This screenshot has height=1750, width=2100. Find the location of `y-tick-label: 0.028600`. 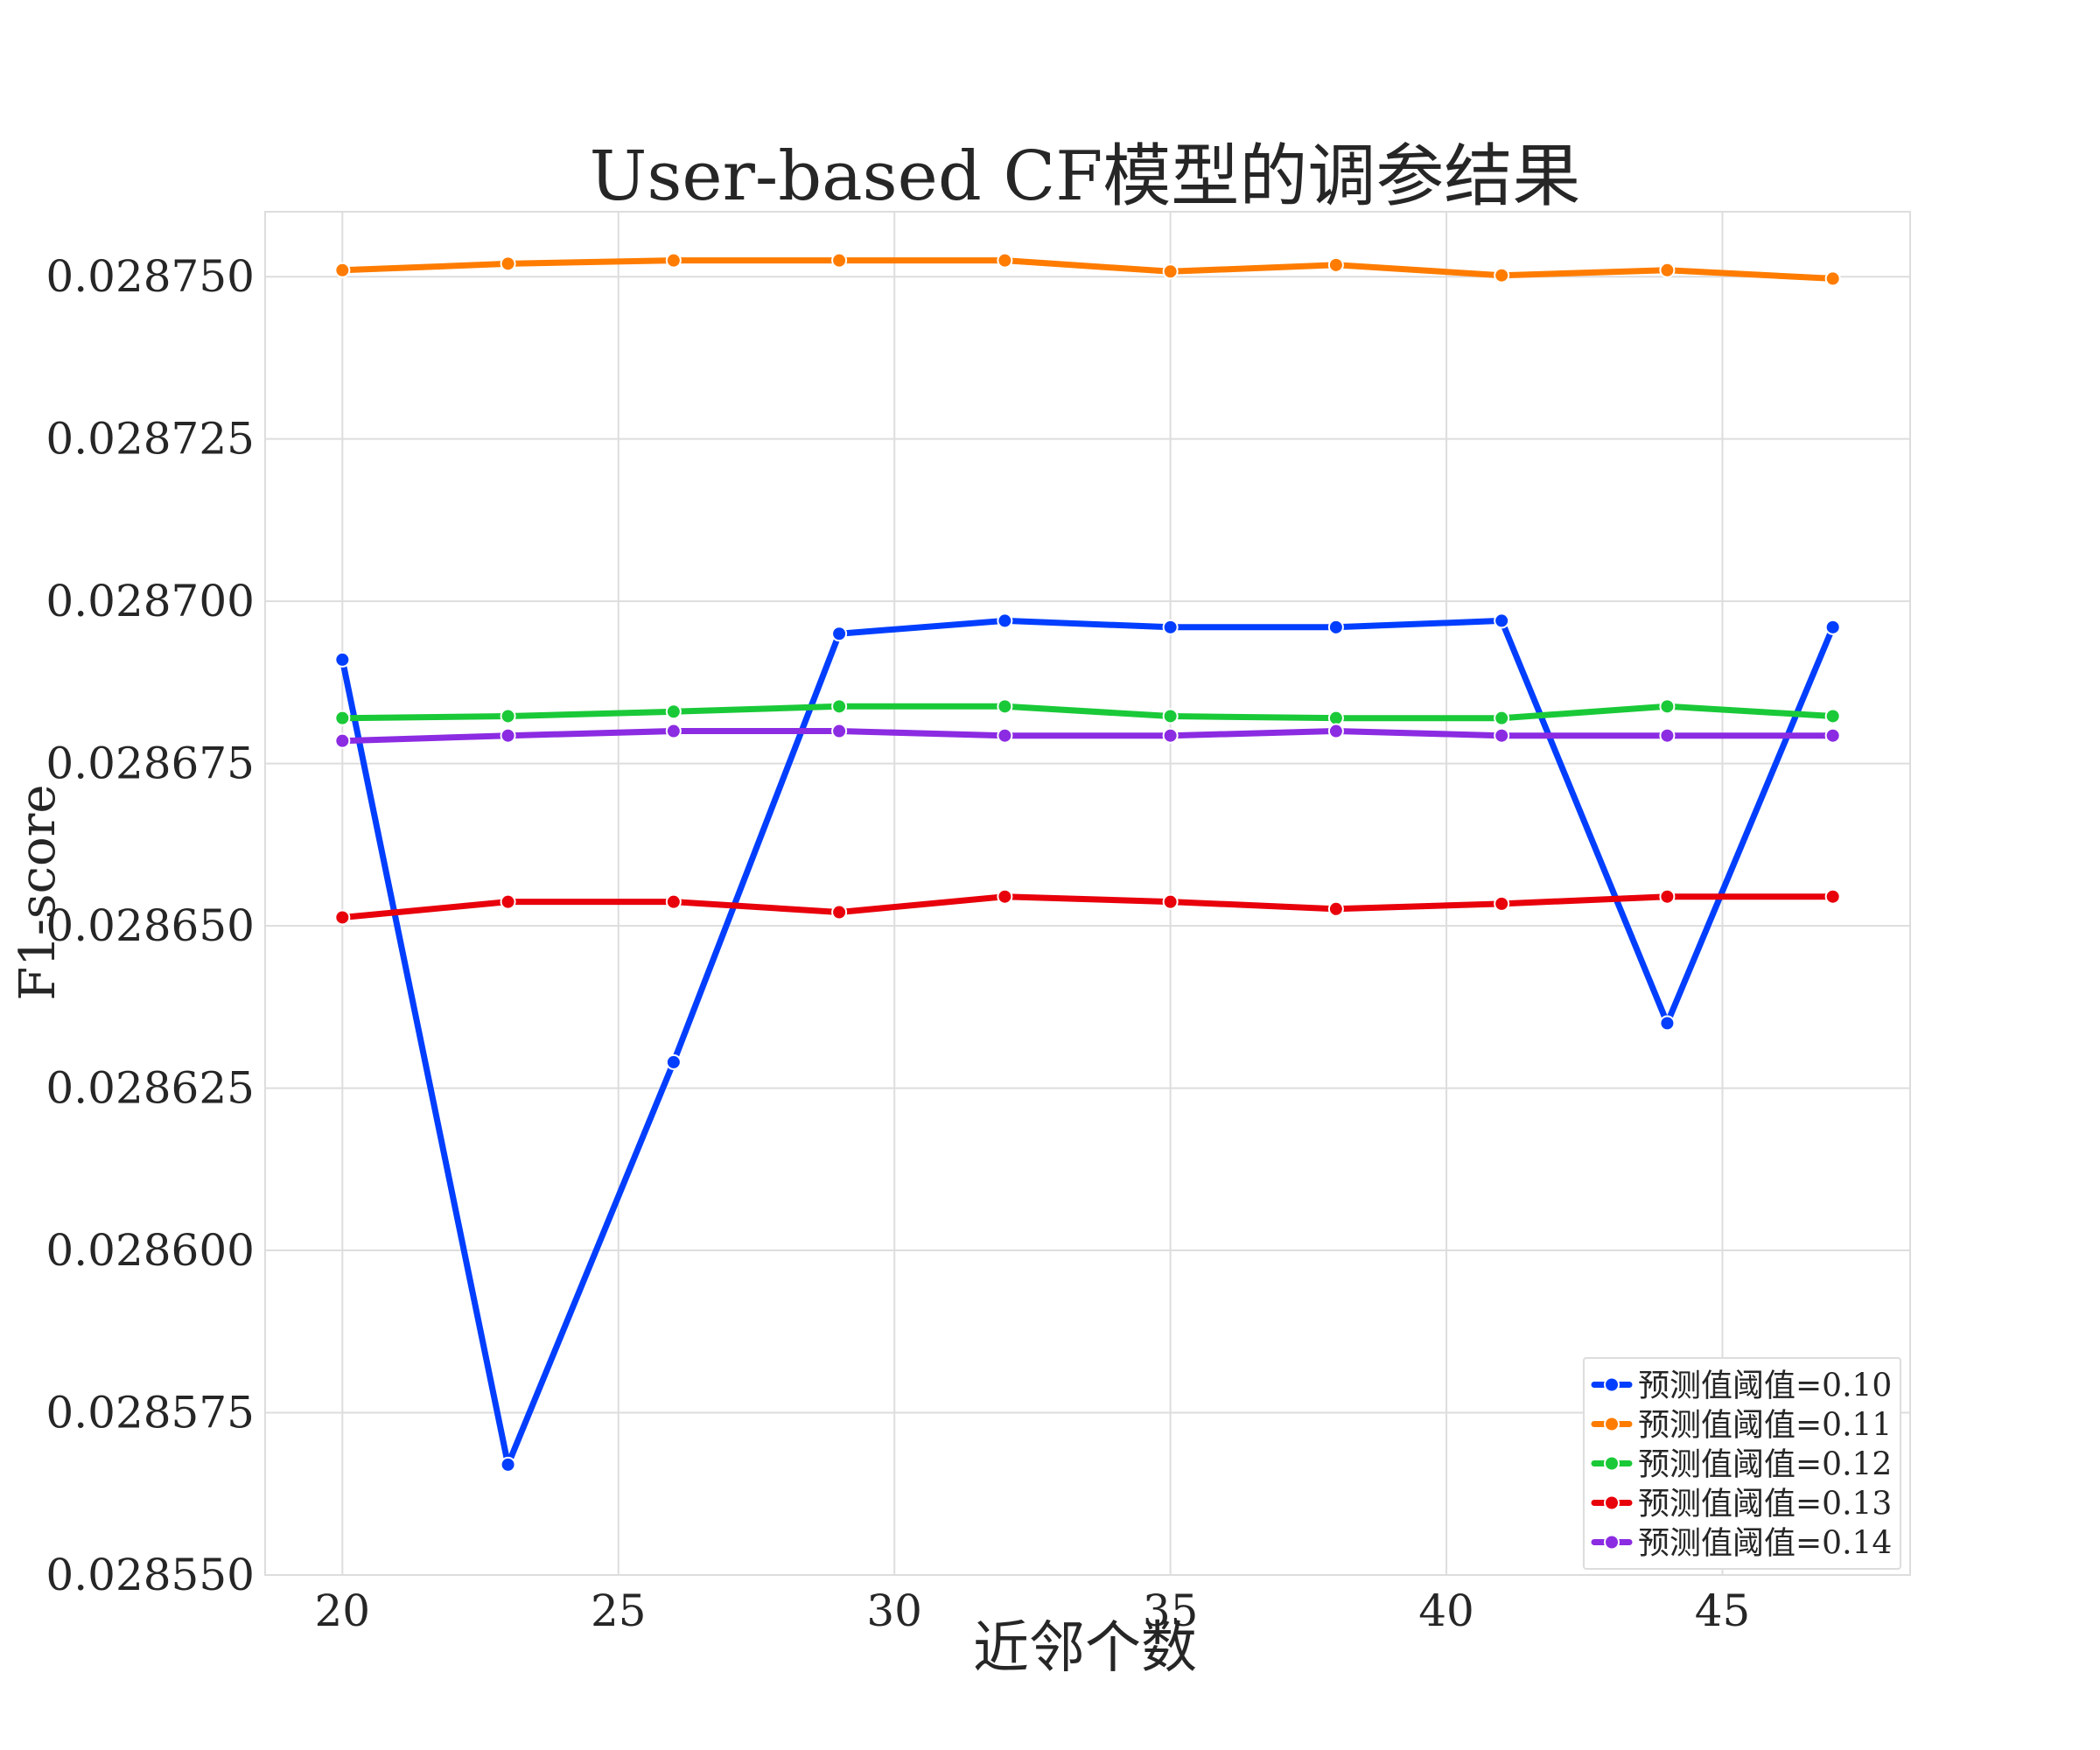

y-tick-label: 0.028600 is located at coordinates (150, 1250).